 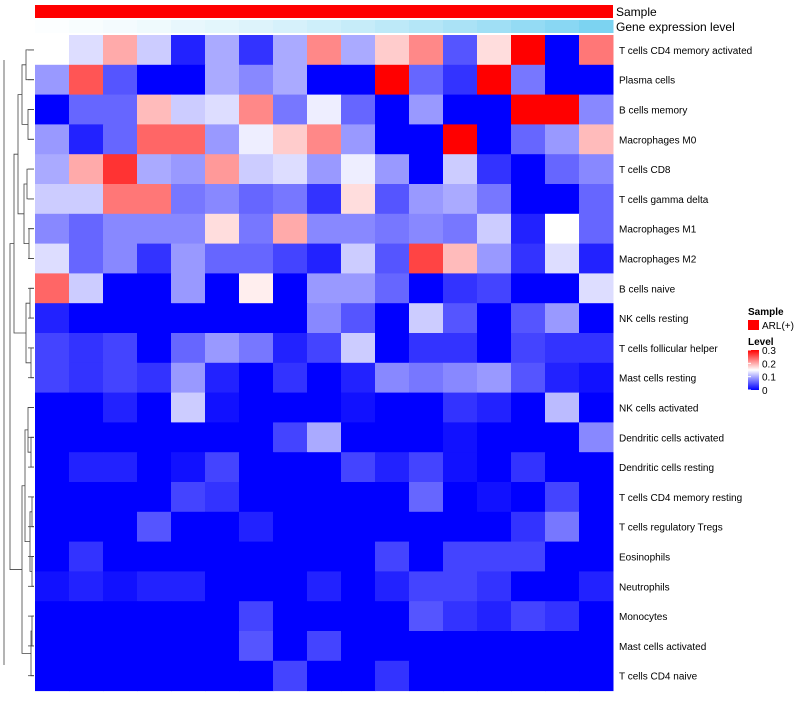 What do you see at coordinates (766, 312) in the screenshot?
I see `legend-sample-title: Sample` at bounding box center [766, 312].